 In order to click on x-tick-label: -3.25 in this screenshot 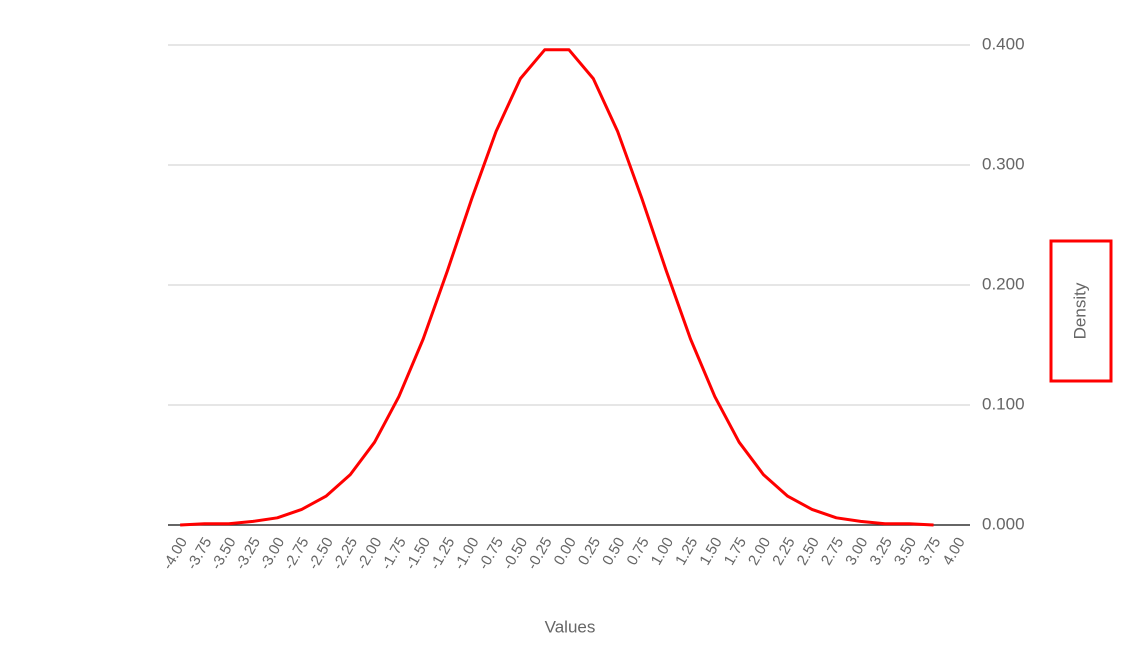, I will do `click(248, 553)`.